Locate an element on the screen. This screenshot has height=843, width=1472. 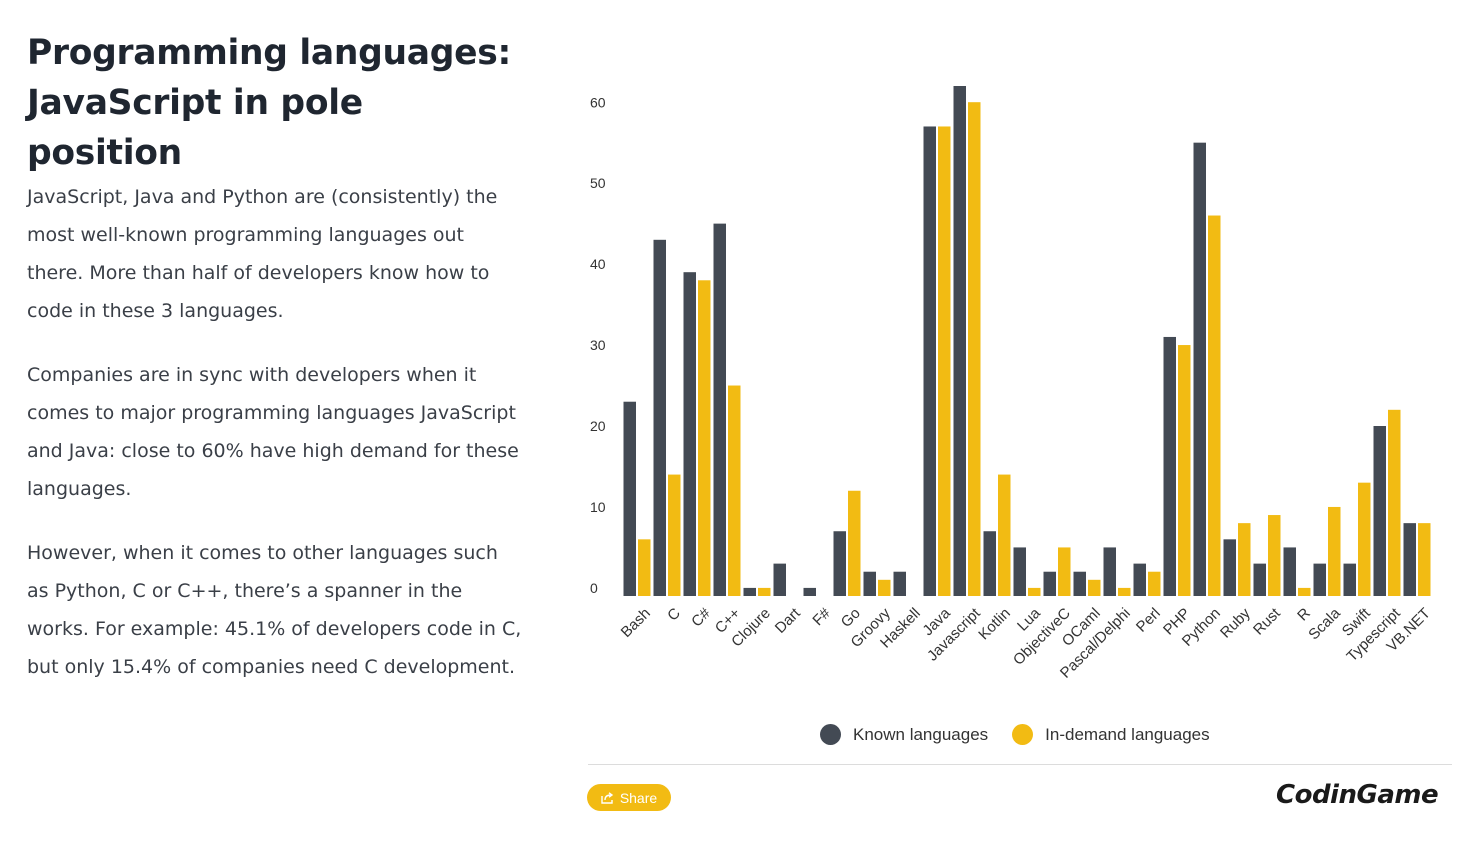
share-label: Share is located at coordinates (638, 797).